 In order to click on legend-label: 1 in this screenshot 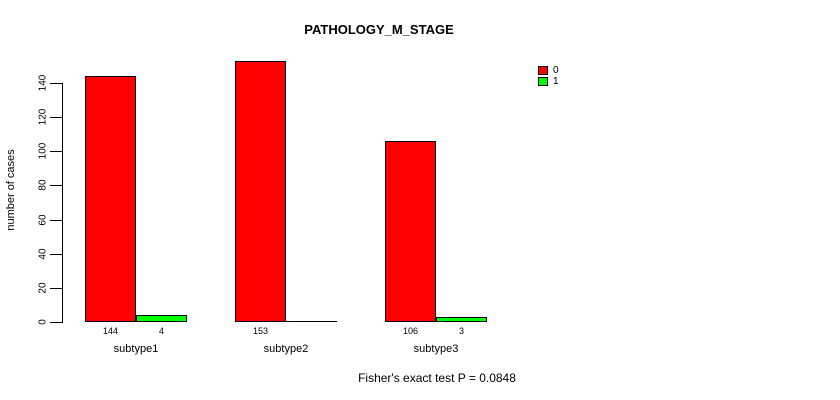, I will do `click(556, 81)`.